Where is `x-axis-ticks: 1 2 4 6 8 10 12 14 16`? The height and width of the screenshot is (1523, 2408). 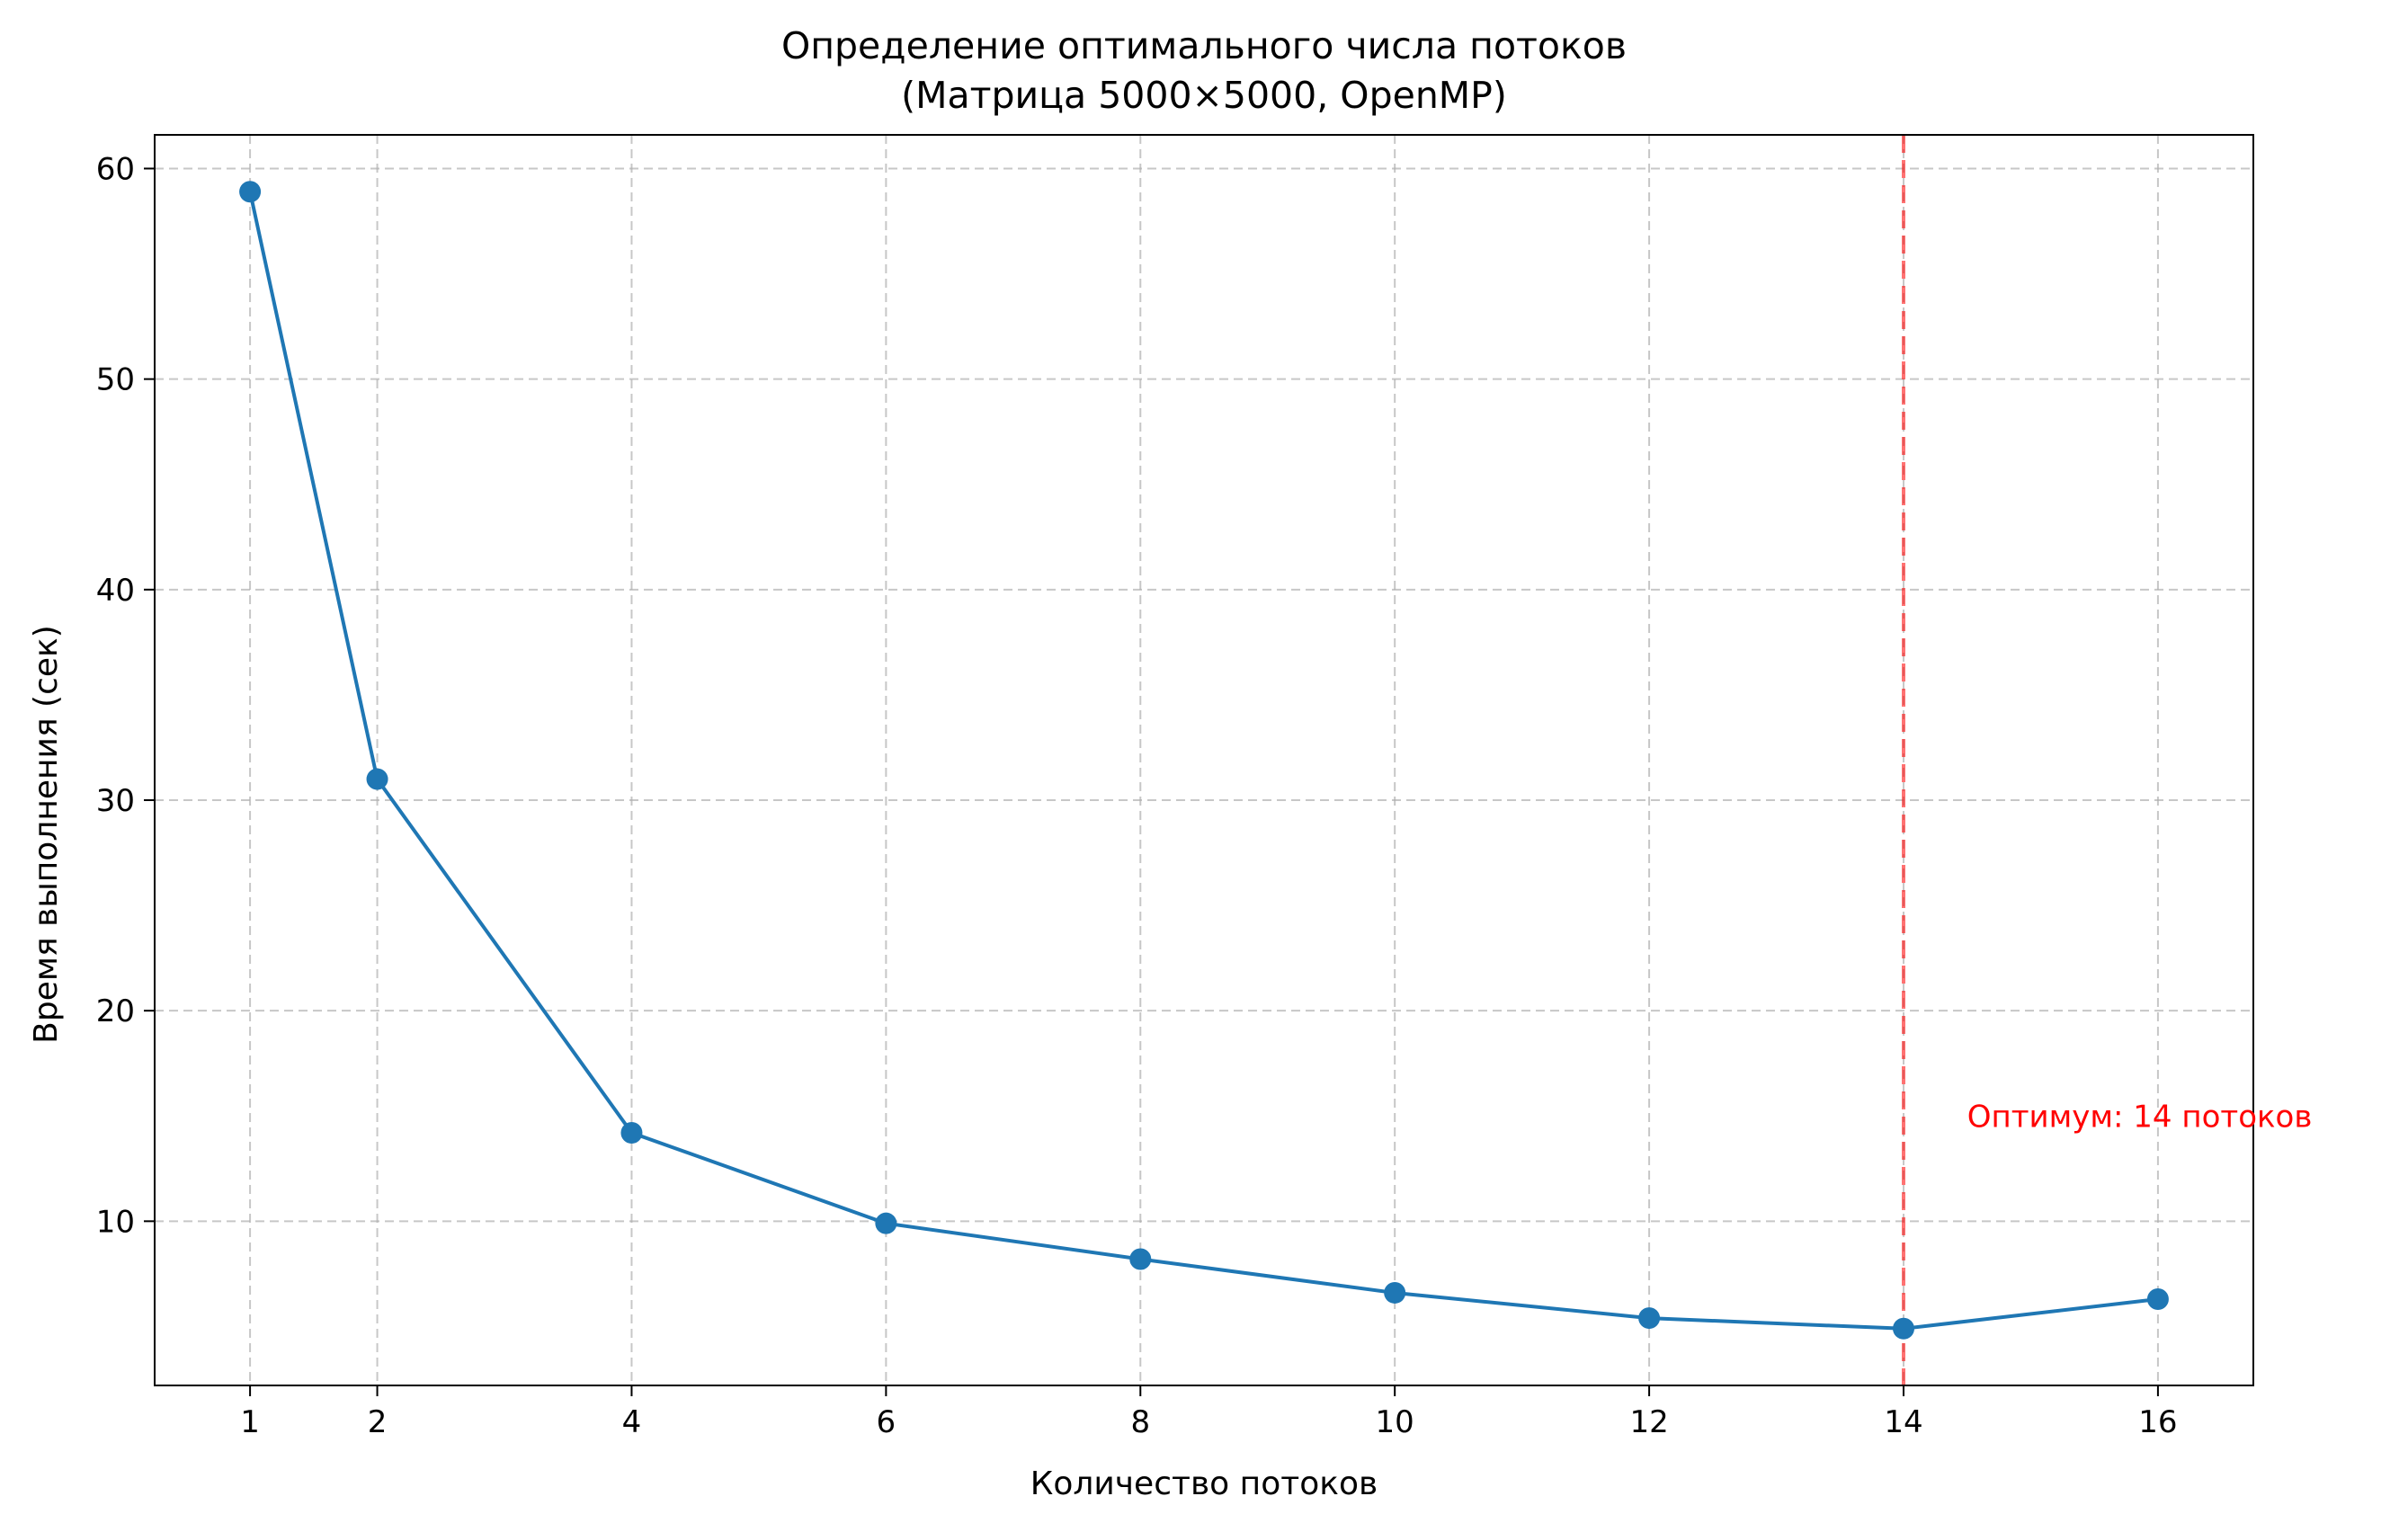
x-axis-ticks: 1 2 4 6 8 10 12 14 16 is located at coordinates (1209, 1412).